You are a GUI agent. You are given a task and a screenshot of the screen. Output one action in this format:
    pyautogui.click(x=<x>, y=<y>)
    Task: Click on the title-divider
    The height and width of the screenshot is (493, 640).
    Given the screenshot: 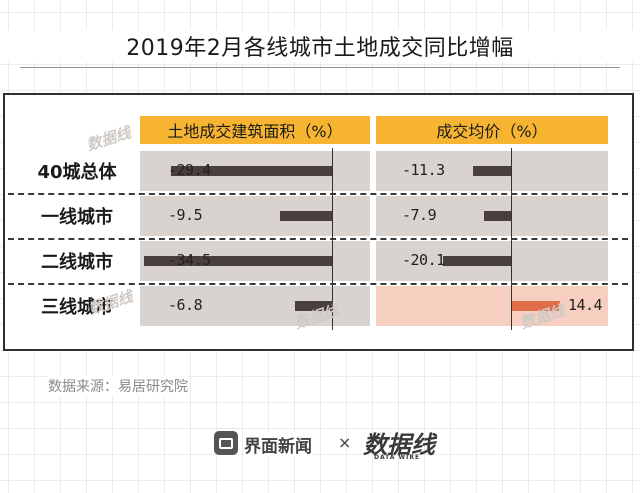 What is the action you would take?
    pyautogui.click(x=320, y=67)
    